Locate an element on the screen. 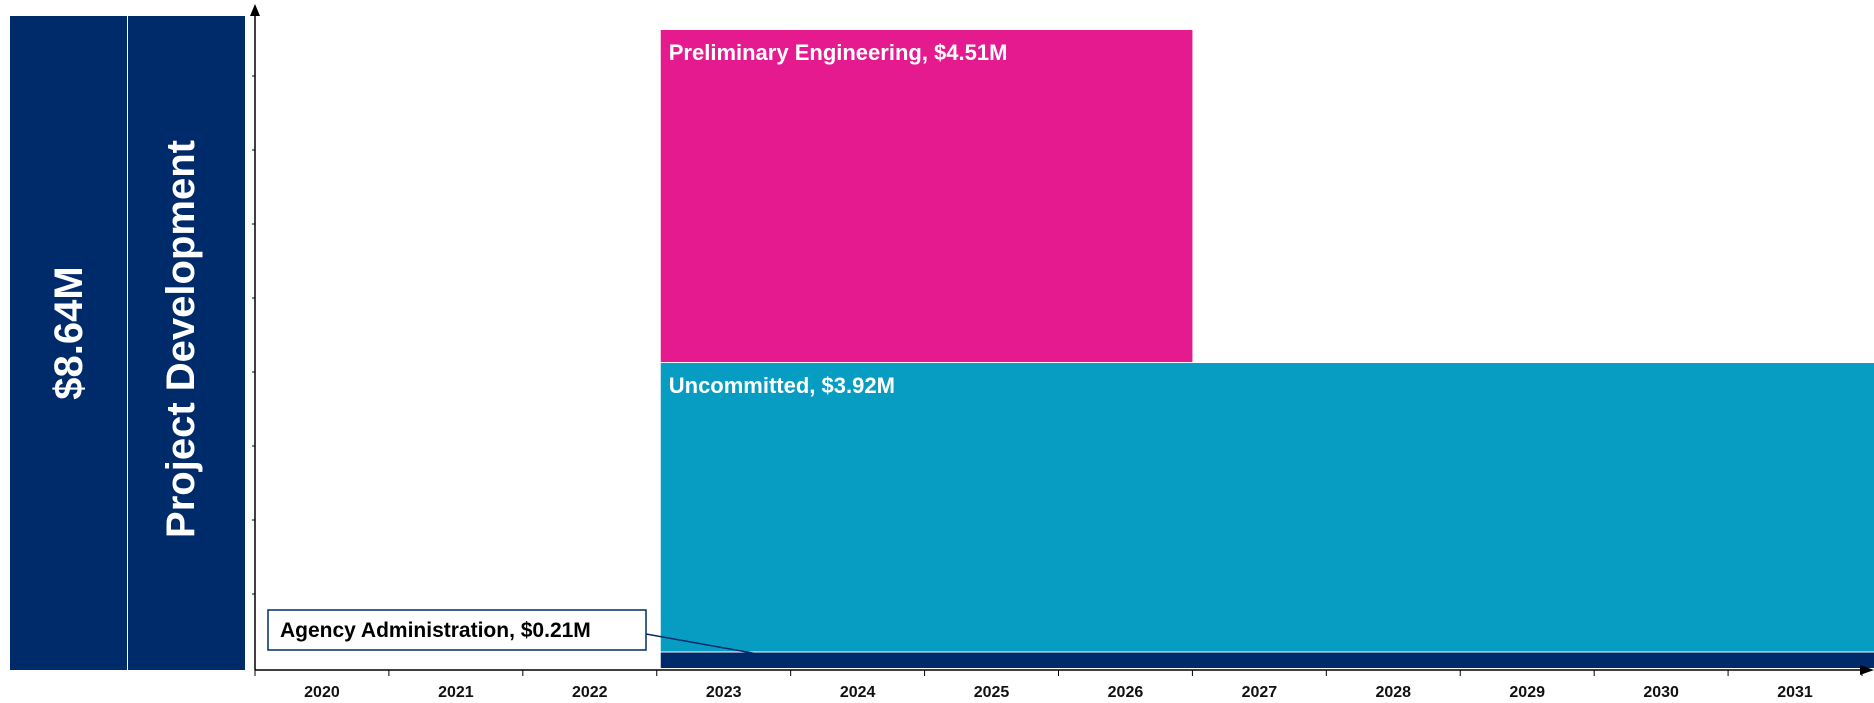  bar-agency-administration is located at coordinates (1267, 660).